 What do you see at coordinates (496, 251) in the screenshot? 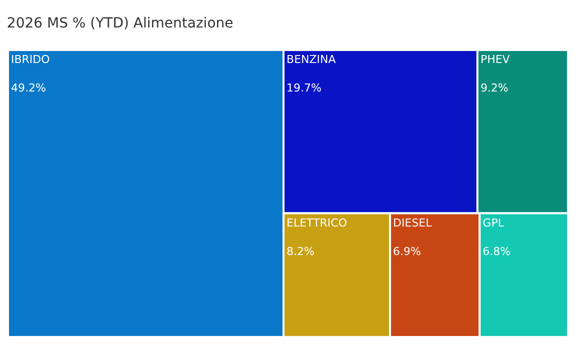
I see `data-label: 6.8%` at bounding box center [496, 251].